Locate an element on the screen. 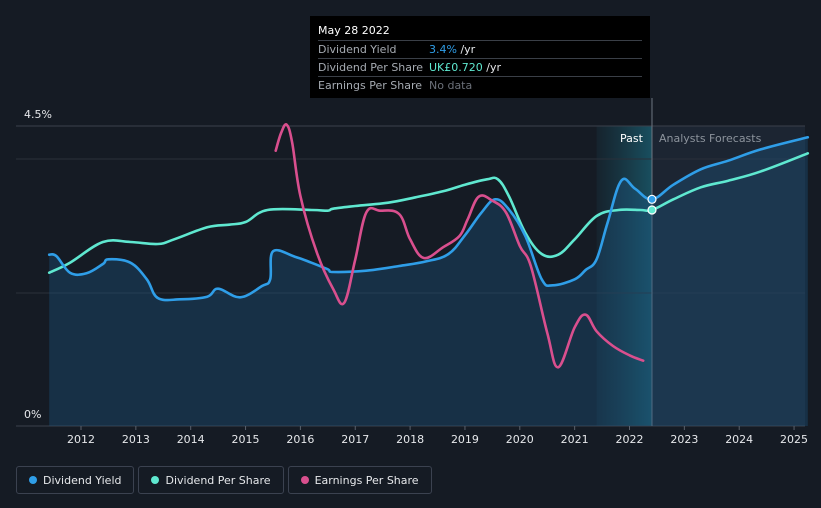 The width and height of the screenshot is (821, 508). tooltip-row-dividend-yield: Dividend Yield 3.4% /yr is located at coordinates (480, 49).